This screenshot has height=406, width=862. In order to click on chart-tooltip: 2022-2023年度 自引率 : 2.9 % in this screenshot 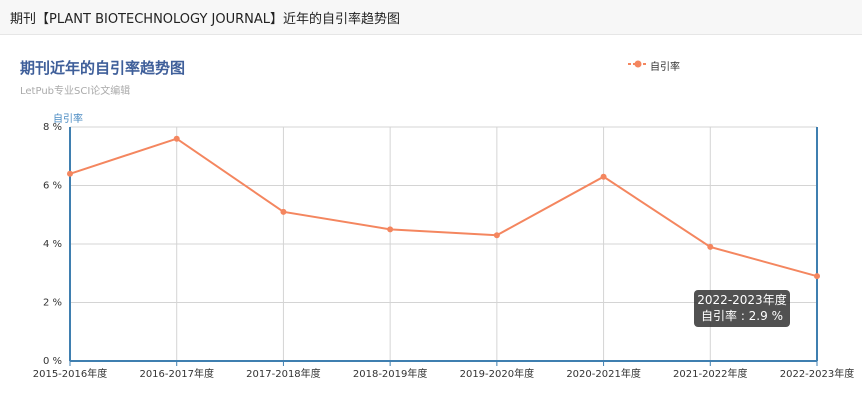, I will do `click(742, 308)`.